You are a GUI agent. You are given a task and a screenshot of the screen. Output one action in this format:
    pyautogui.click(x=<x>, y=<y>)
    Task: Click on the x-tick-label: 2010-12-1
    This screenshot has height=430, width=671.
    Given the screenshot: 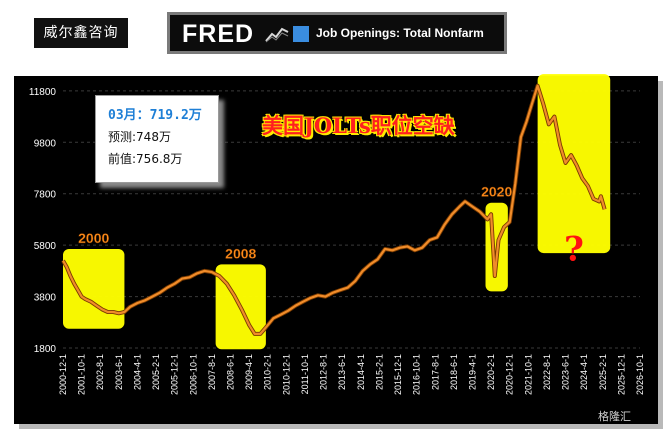 What is the action you would take?
    pyautogui.click(x=286, y=374)
    